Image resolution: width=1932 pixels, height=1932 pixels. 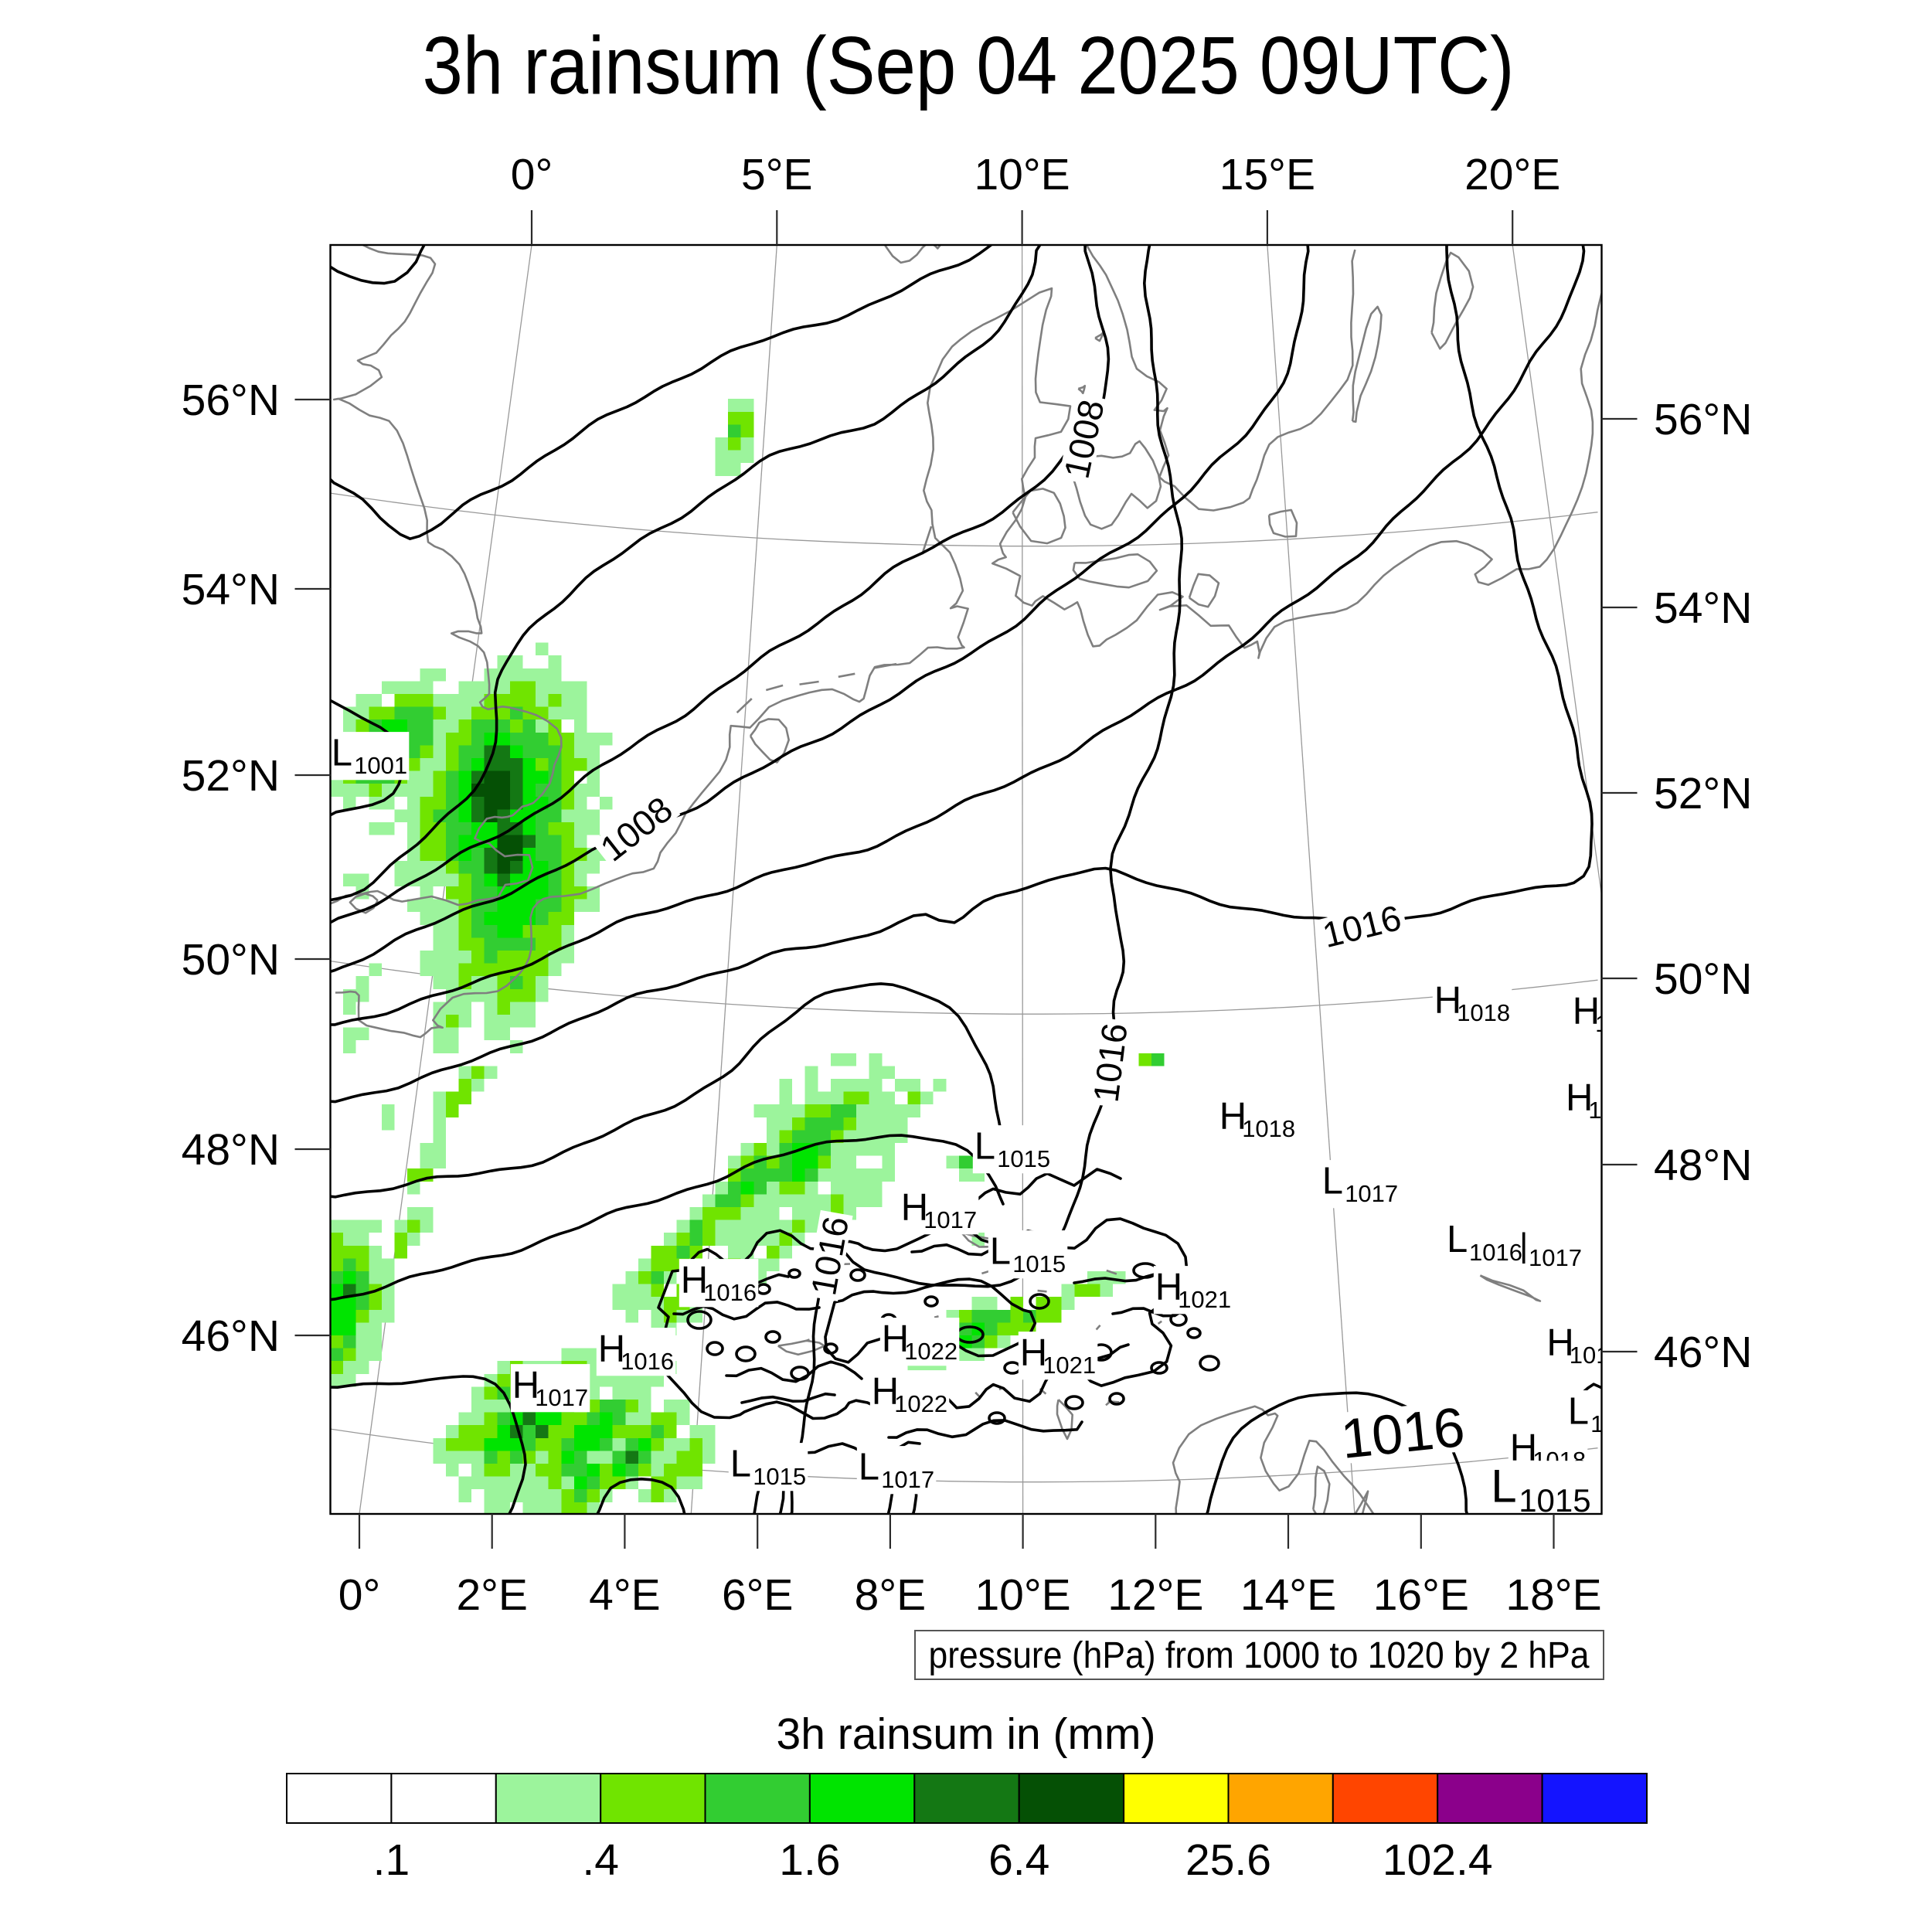 What do you see at coordinates (777, 175) in the screenshot?
I see `svg-text: 5°E` at bounding box center [777, 175].